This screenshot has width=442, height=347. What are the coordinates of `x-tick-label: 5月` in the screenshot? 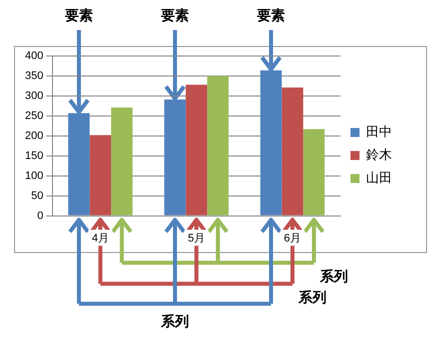 It's located at (196, 238).